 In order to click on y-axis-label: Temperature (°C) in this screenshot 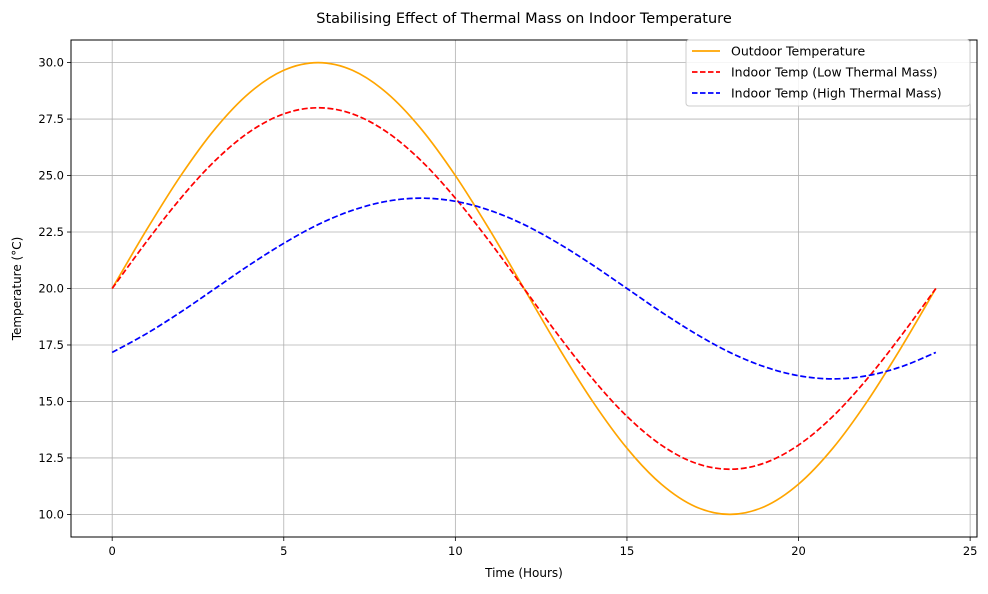, I will do `click(17, 289)`.